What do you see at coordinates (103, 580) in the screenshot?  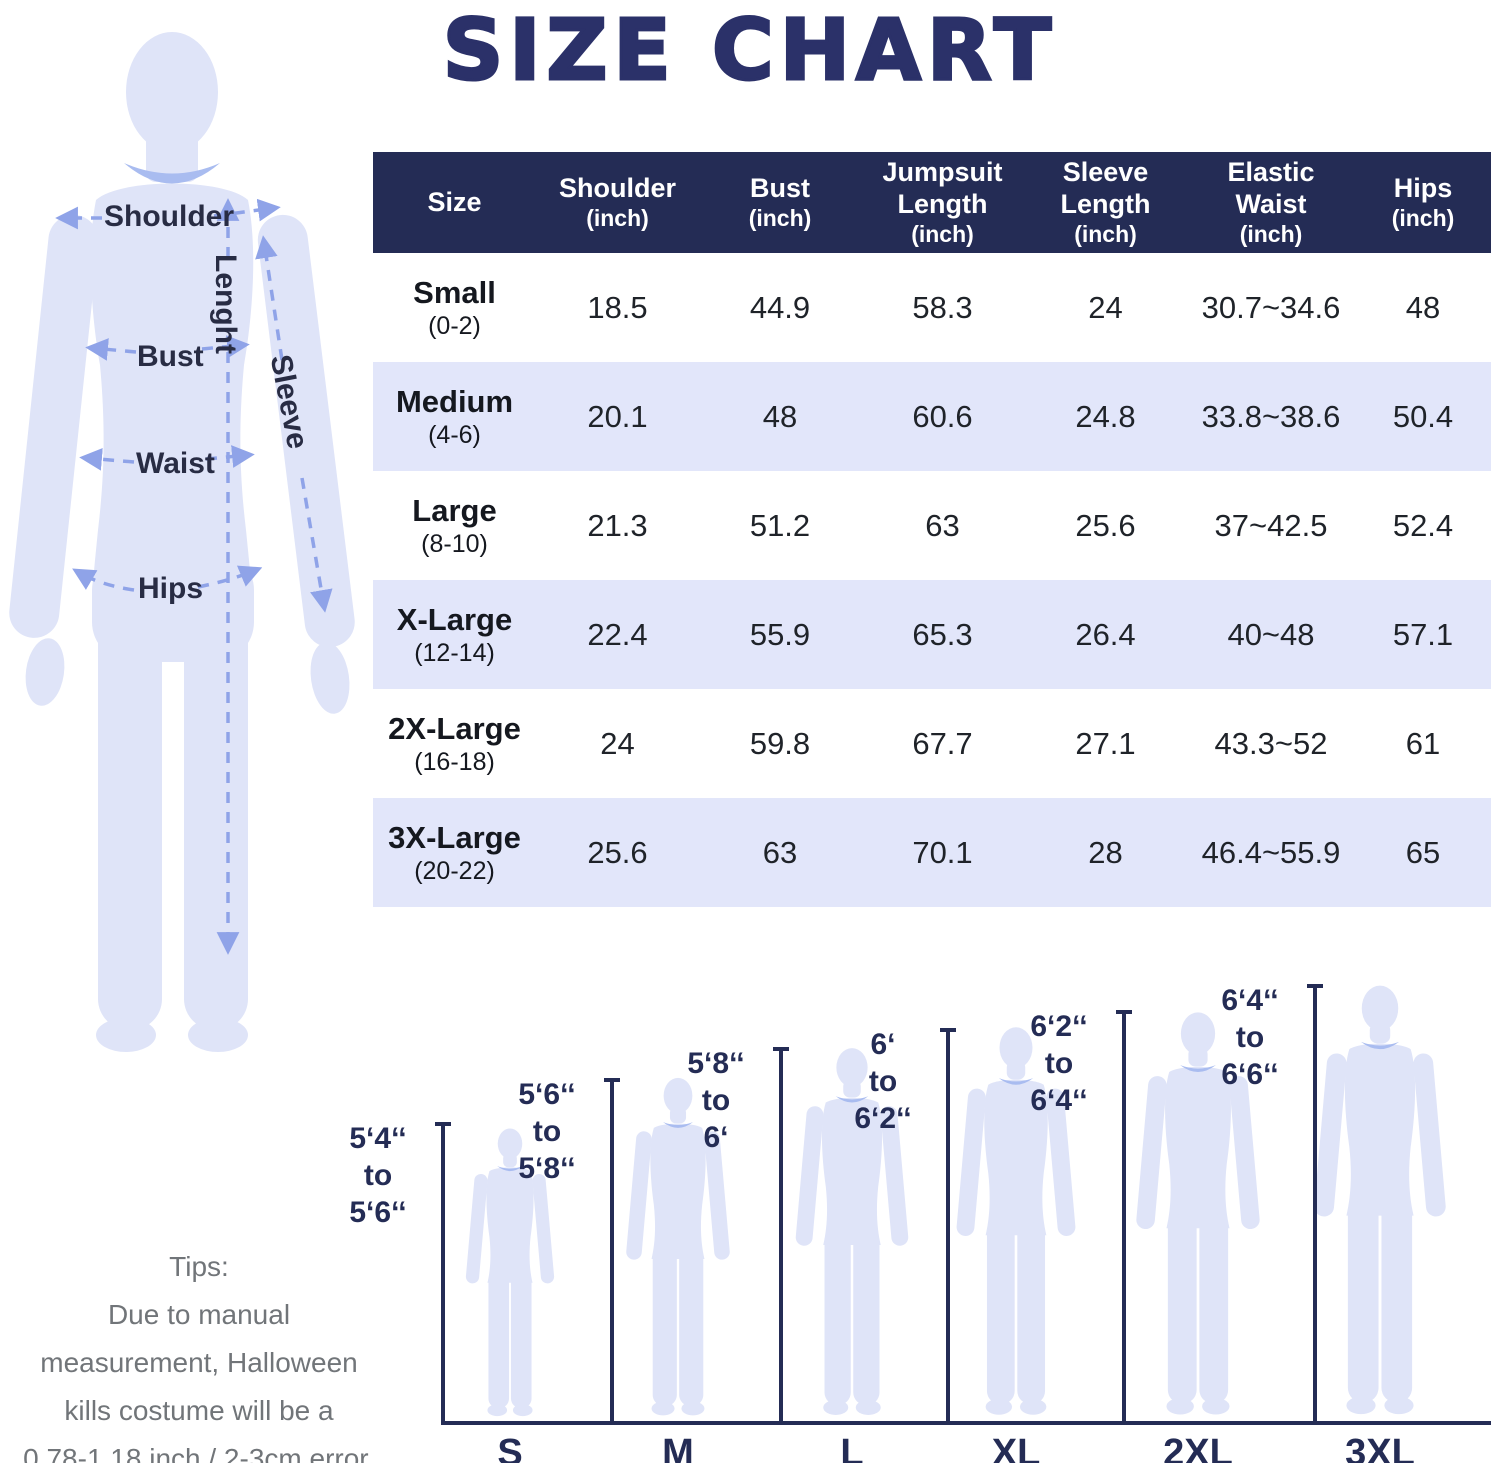 I see `hips-arrow-left` at bounding box center [103, 580].